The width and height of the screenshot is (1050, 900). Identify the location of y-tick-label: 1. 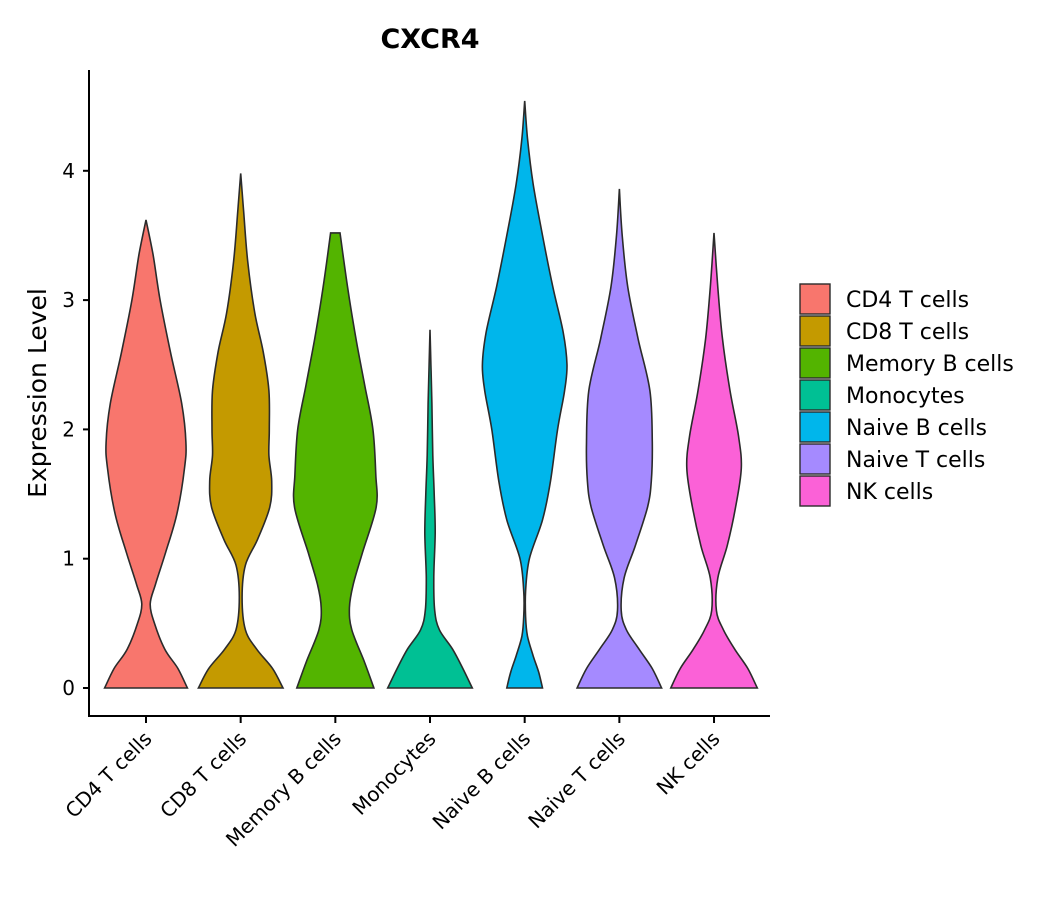
(68, 559).